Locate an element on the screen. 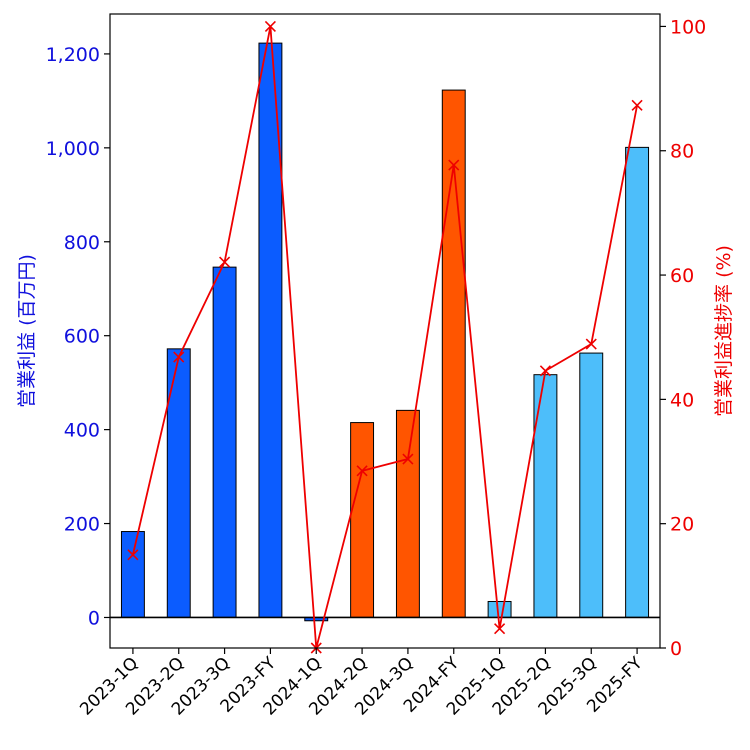  progress-marker-2023-2Q is located at coordinates (179, 357).